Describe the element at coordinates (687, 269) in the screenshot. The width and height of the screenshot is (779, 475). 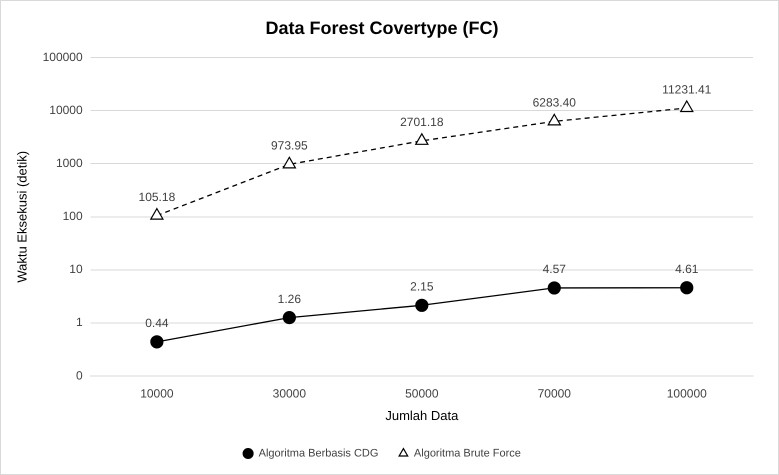
I see `data-label: 4.61` at that location.